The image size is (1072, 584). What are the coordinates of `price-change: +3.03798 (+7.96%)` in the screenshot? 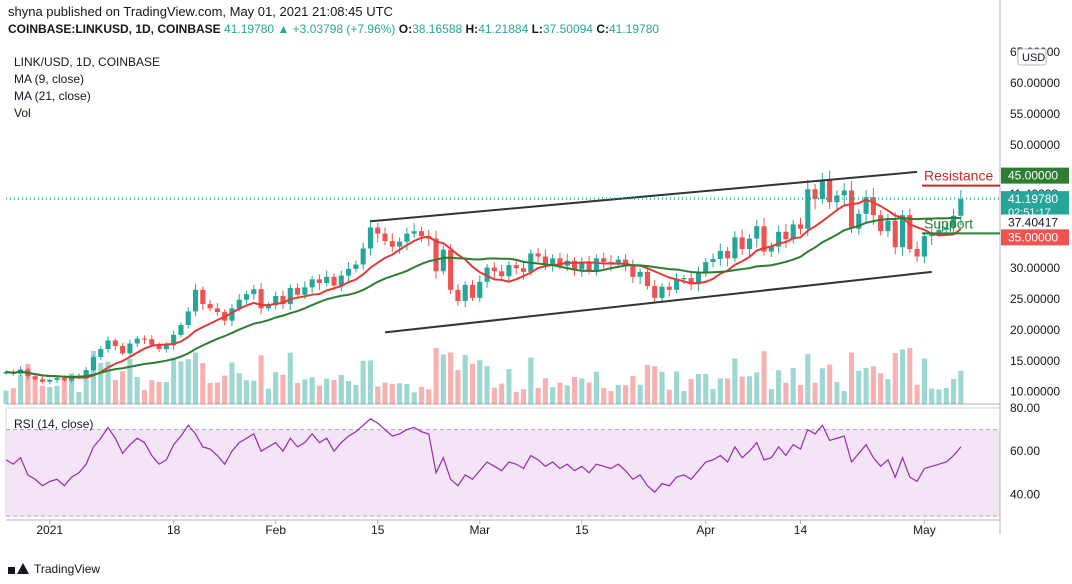 It's located at (344, 29).